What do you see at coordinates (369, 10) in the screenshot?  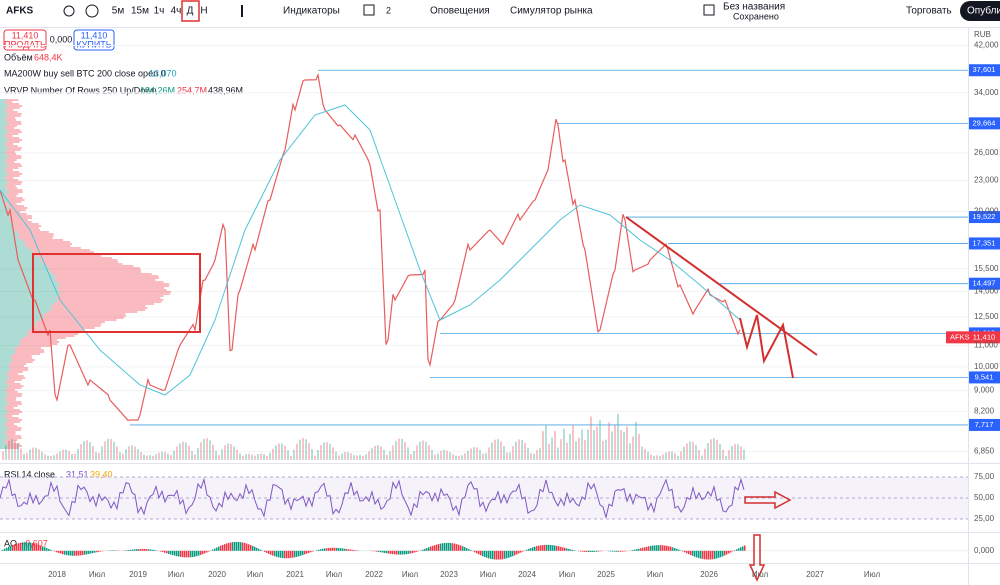 I see `layouts-icon` at bounding box center [369, 10].